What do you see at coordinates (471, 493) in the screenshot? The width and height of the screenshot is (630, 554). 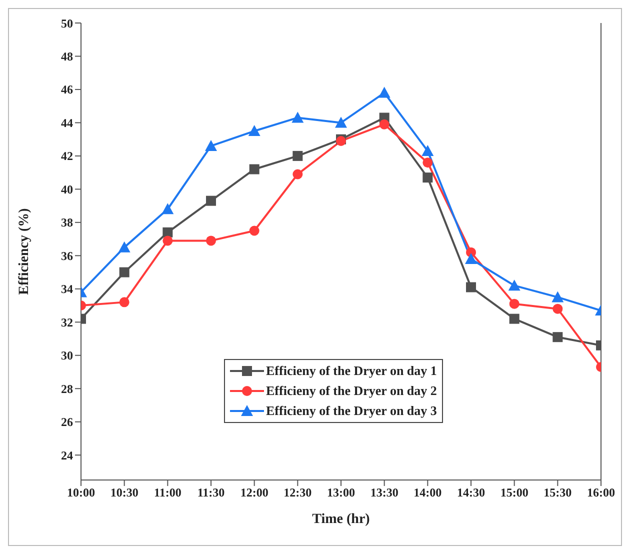 I see `x-tick-label: 14:30` at bounding box center [471, 493].